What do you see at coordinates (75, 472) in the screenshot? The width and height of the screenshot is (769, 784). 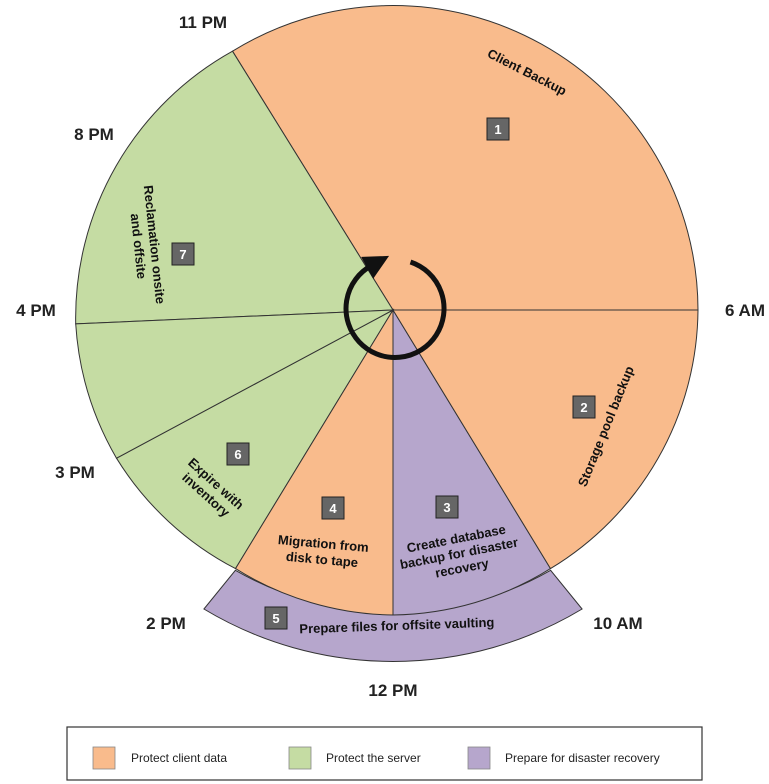 I see `time-label-3pm: 3 PM` at bounding box center [75, 472].